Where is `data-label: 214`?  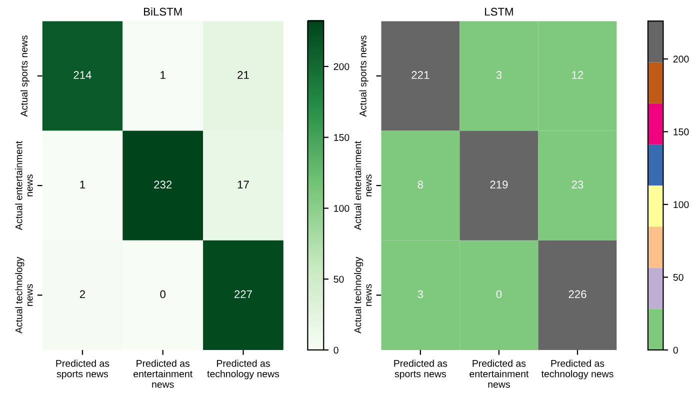
data-label: 214 is located at coordinates (83, 75).